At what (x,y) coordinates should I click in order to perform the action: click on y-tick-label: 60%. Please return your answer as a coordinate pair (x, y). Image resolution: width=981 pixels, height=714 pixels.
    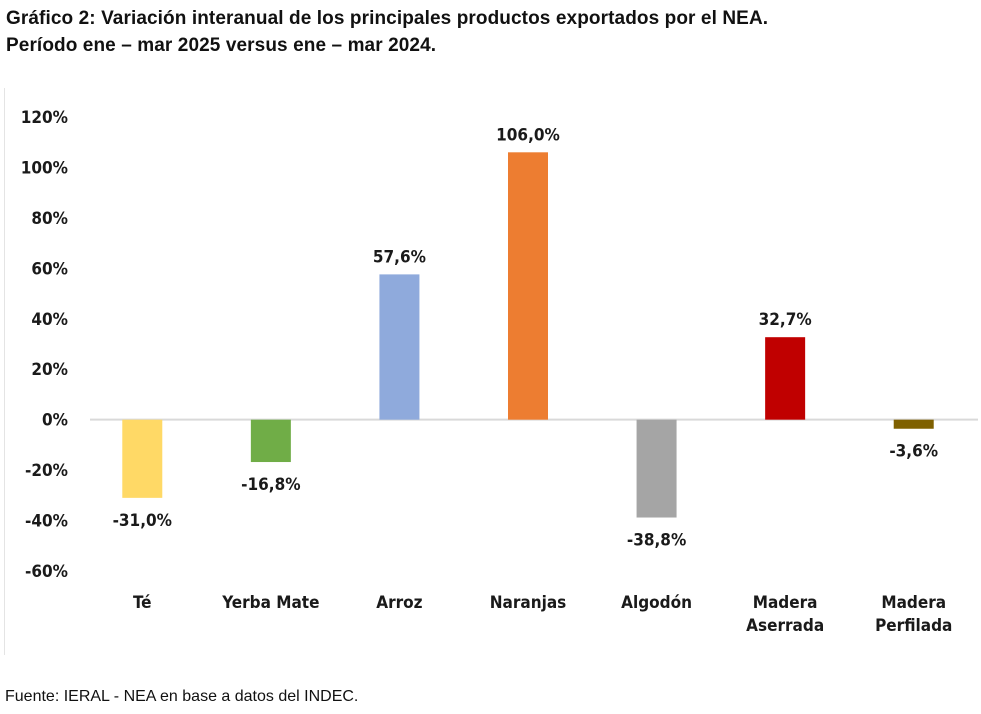
    Looking at the image, I should click on (49, 269).